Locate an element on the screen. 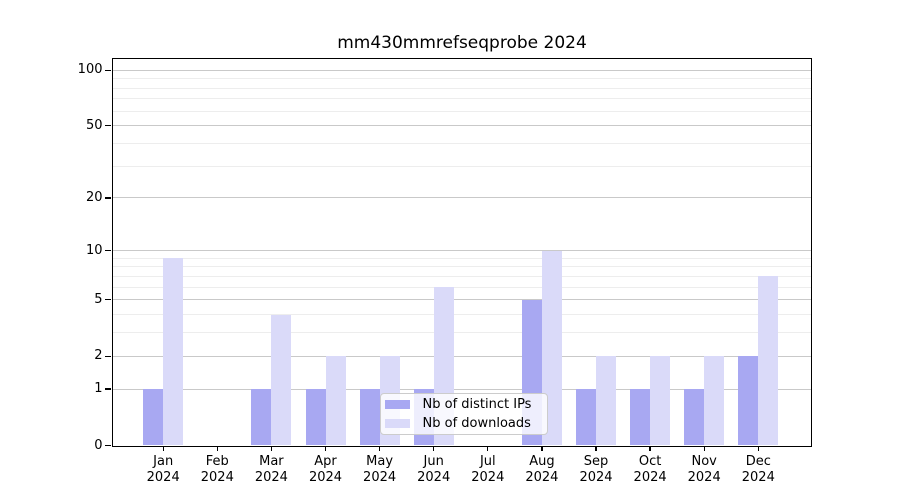  month-label: Feb is located at coordinates (217, 461).